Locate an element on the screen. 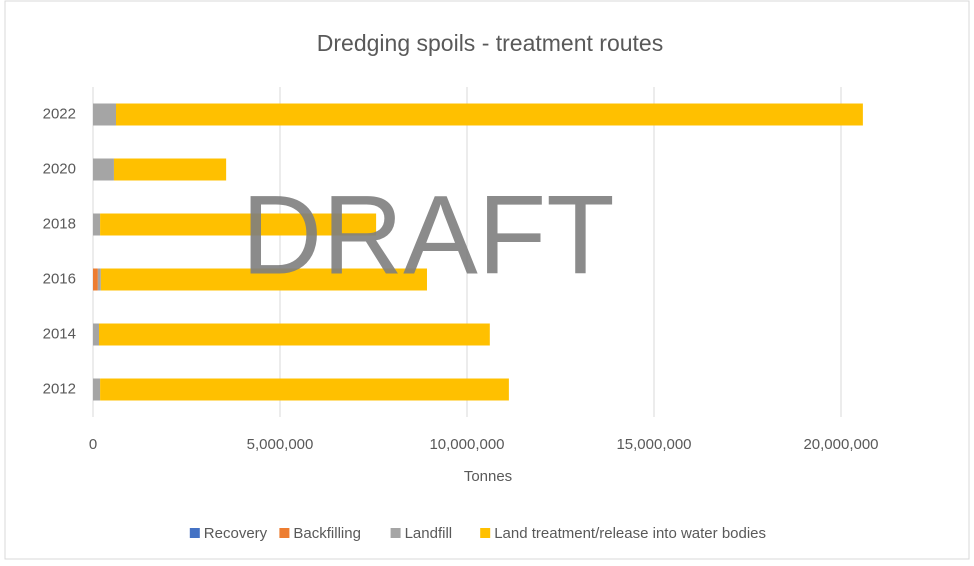 The height and width of the screenshot is (566, 974). y-tick-label: 2020 is located at coordinates (59, 168).